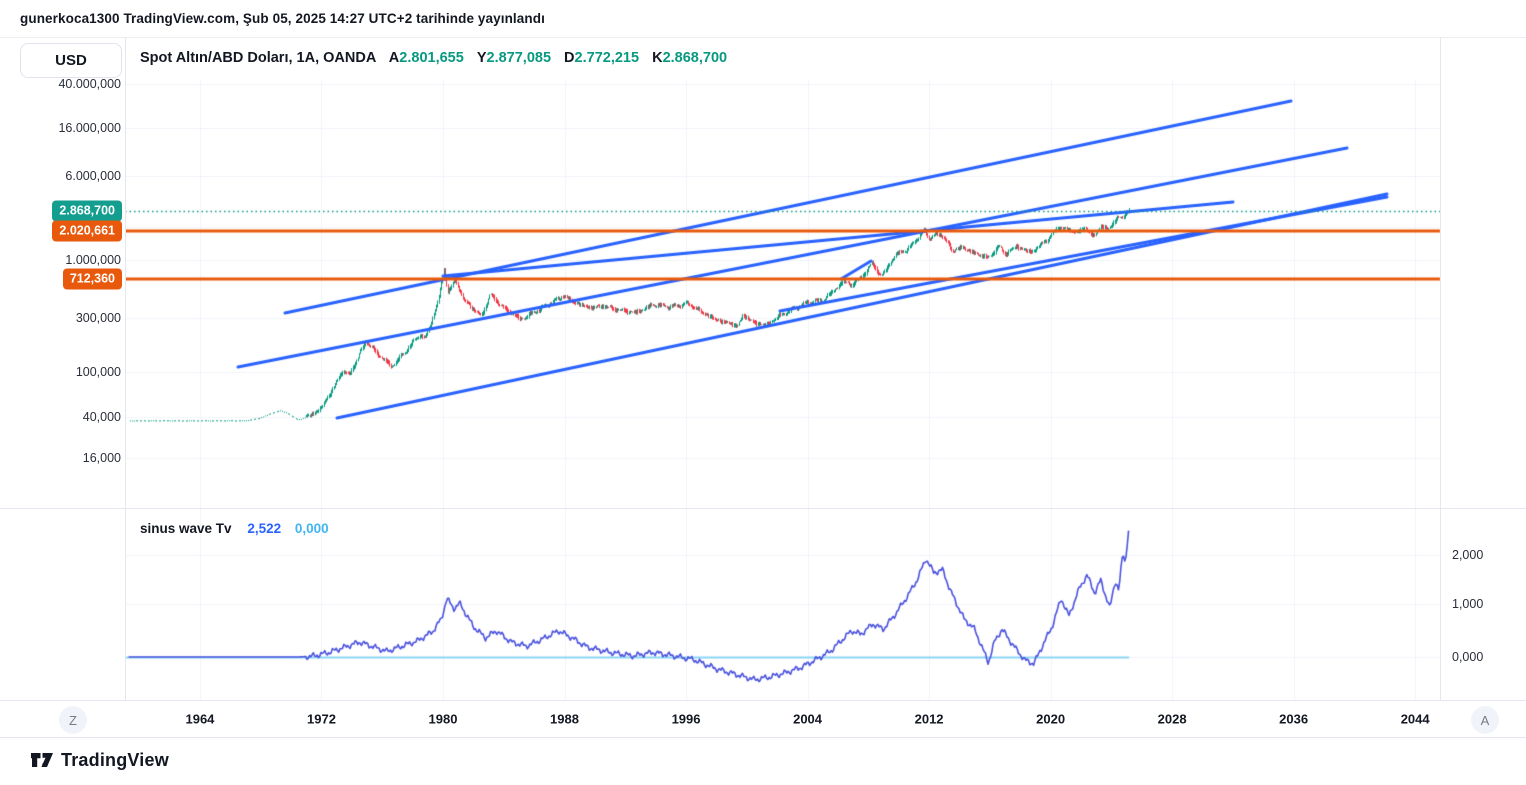  What do you see at coordinates (42, 760) in the screenshot?
I see `tradingview-logo-icon` at bounding box center [42, 760].